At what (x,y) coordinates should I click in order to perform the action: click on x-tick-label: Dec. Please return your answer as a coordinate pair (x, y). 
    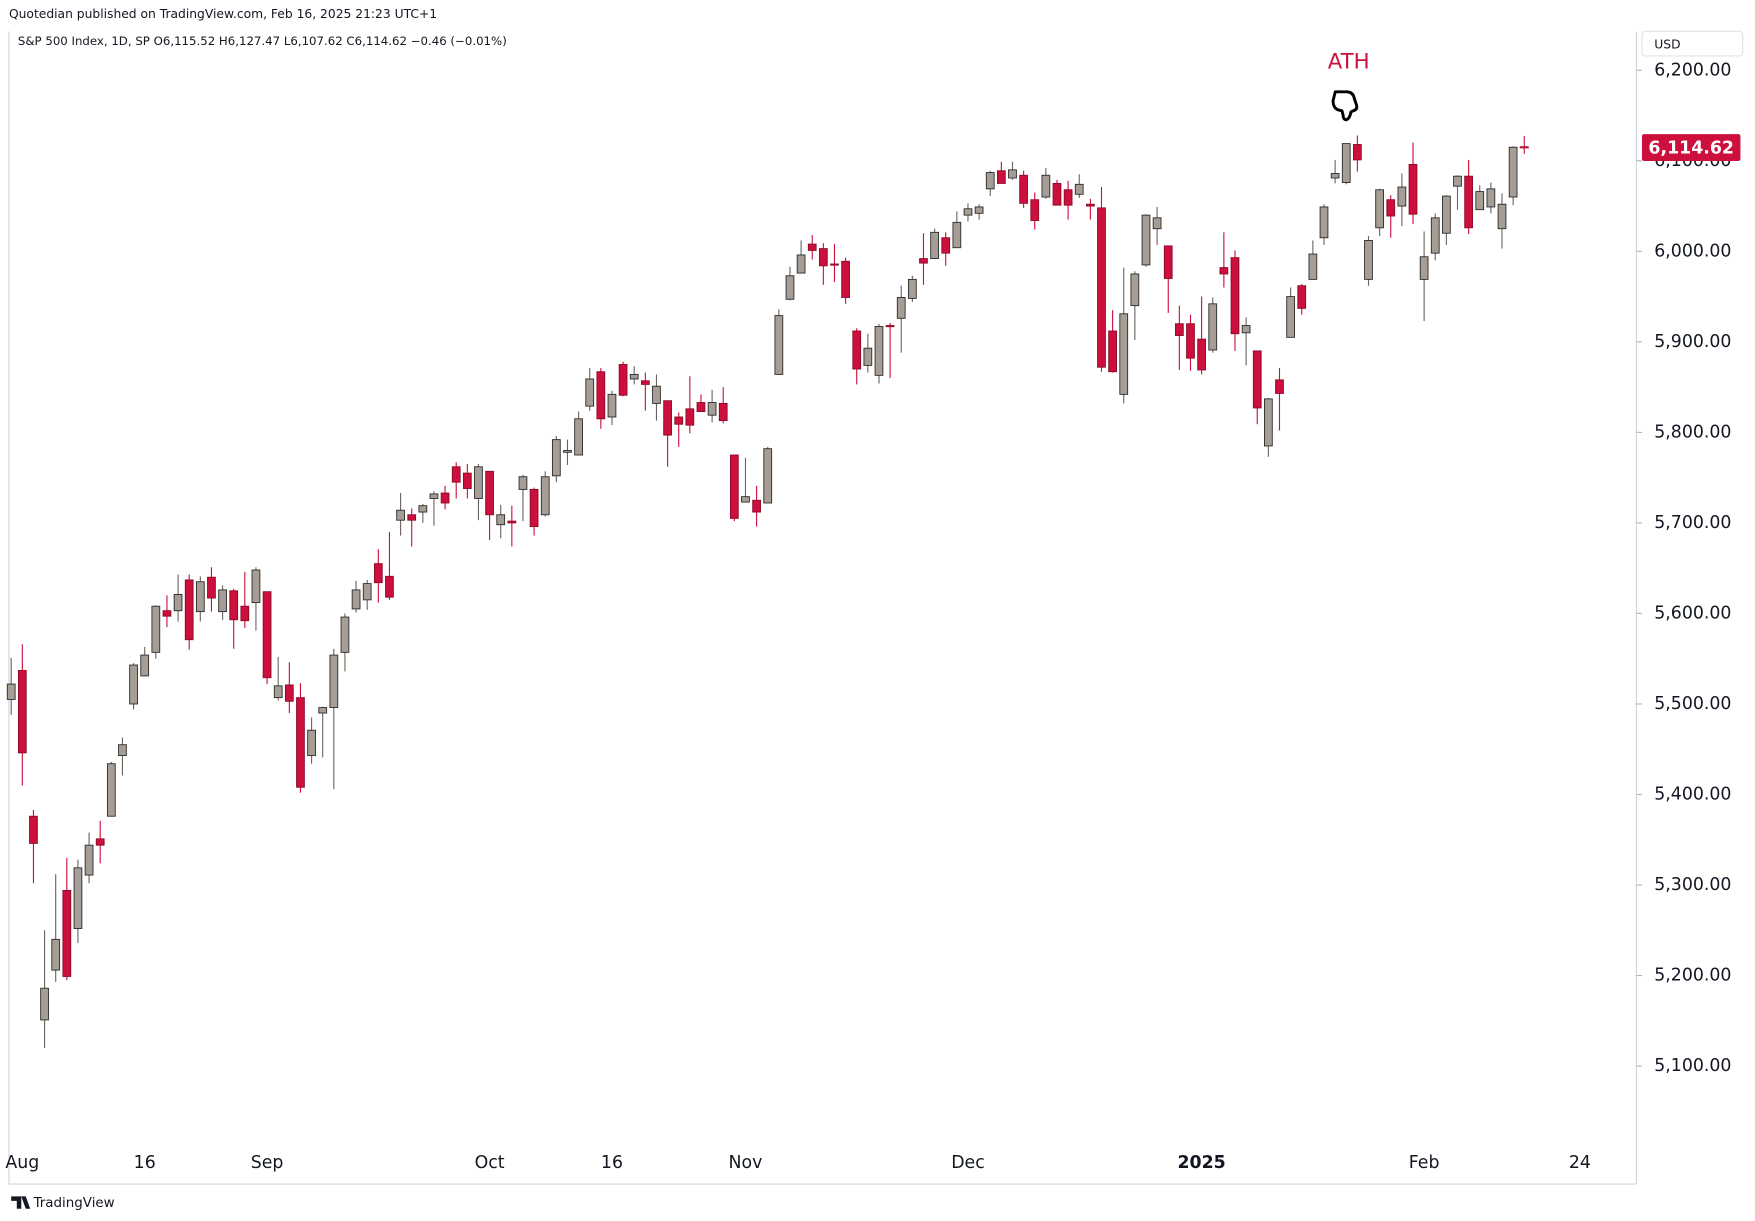
    Looking at the image, I should click on (968, 1163).